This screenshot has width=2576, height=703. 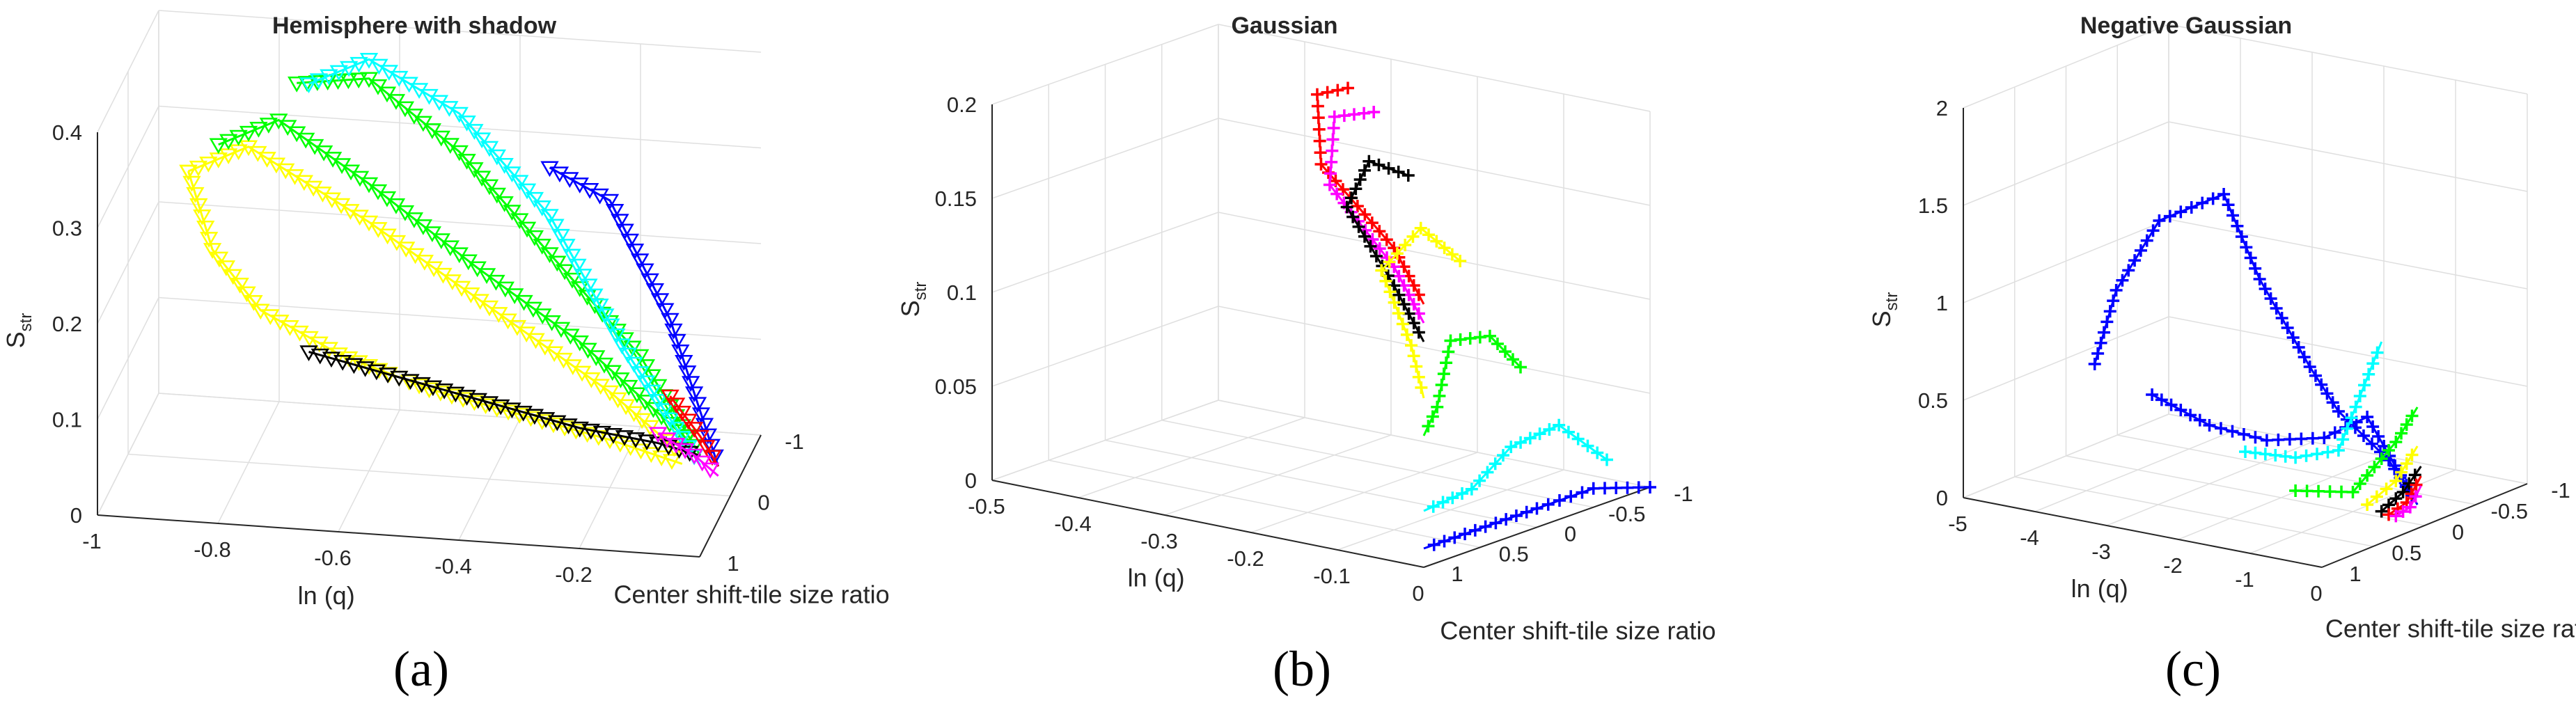 What do you see at coordinates (913, 299) in the screenshot?
I see `z-axis-label: Sstr` at bounding box center [913, 299].